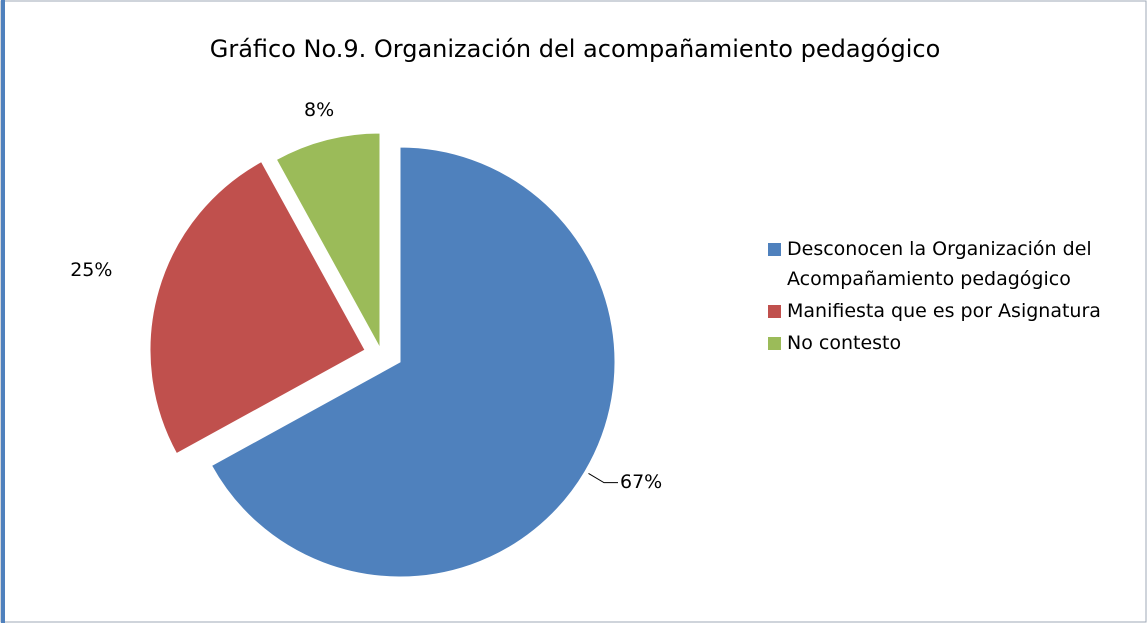  I want to click on data-label: 8%, so click(319, 110).